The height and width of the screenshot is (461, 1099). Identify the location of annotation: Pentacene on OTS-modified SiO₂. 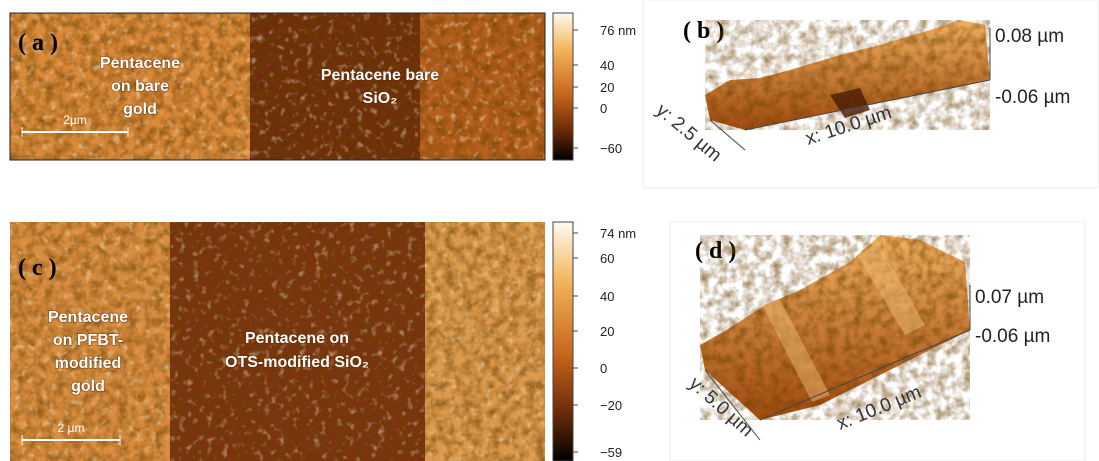
(297, 350).